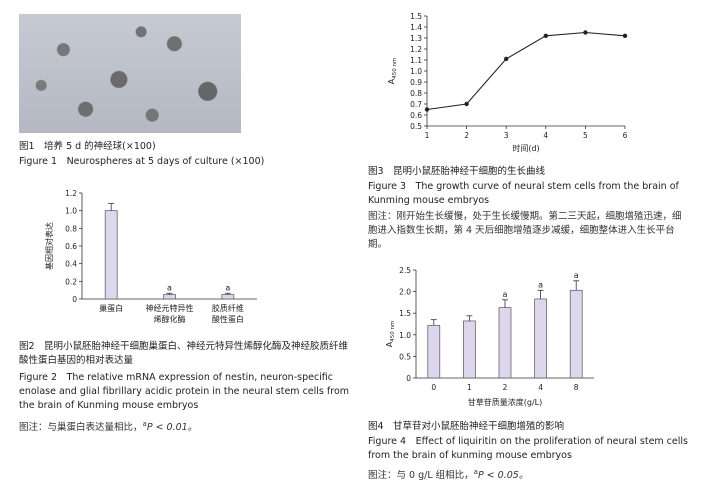  Describe the element at coordinates (228, 319) in the screenshot. I see `category-label-2: 酸性蛋白` at that location.